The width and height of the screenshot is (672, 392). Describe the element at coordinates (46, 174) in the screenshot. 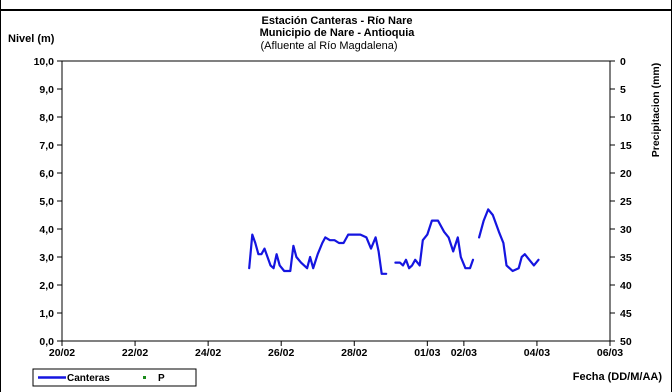

I see `y-tick-label: 6,0` at that location.